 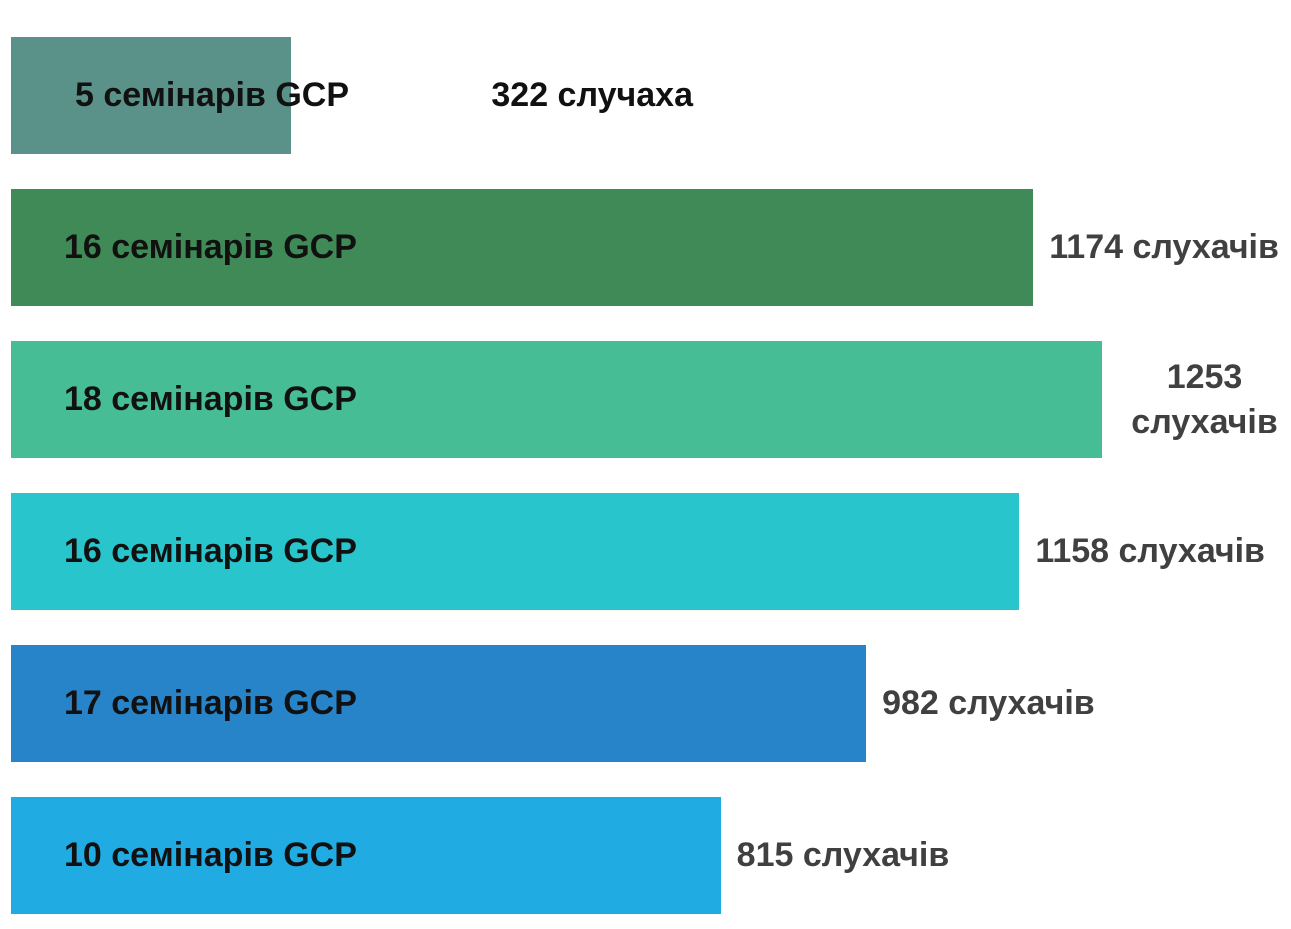 I want to click on category-label: 17 семінарів GCP, so click(x=210, y=703).